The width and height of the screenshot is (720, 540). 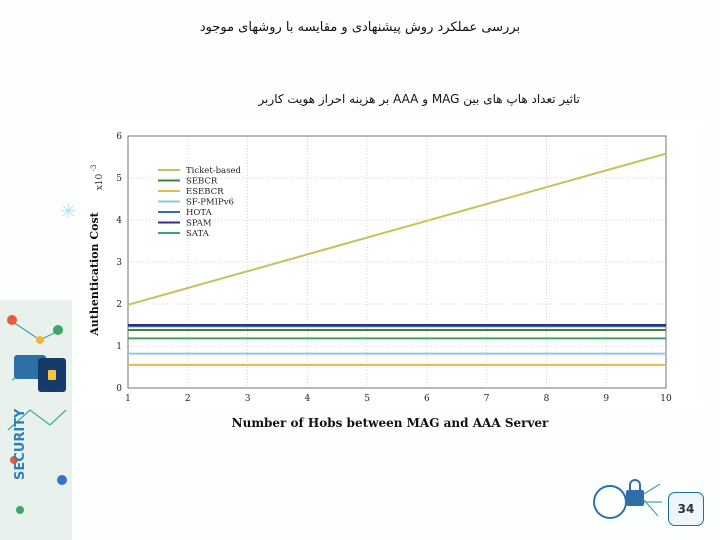 I want to click on y-tick-label: 1, so click(x=119, y=347).